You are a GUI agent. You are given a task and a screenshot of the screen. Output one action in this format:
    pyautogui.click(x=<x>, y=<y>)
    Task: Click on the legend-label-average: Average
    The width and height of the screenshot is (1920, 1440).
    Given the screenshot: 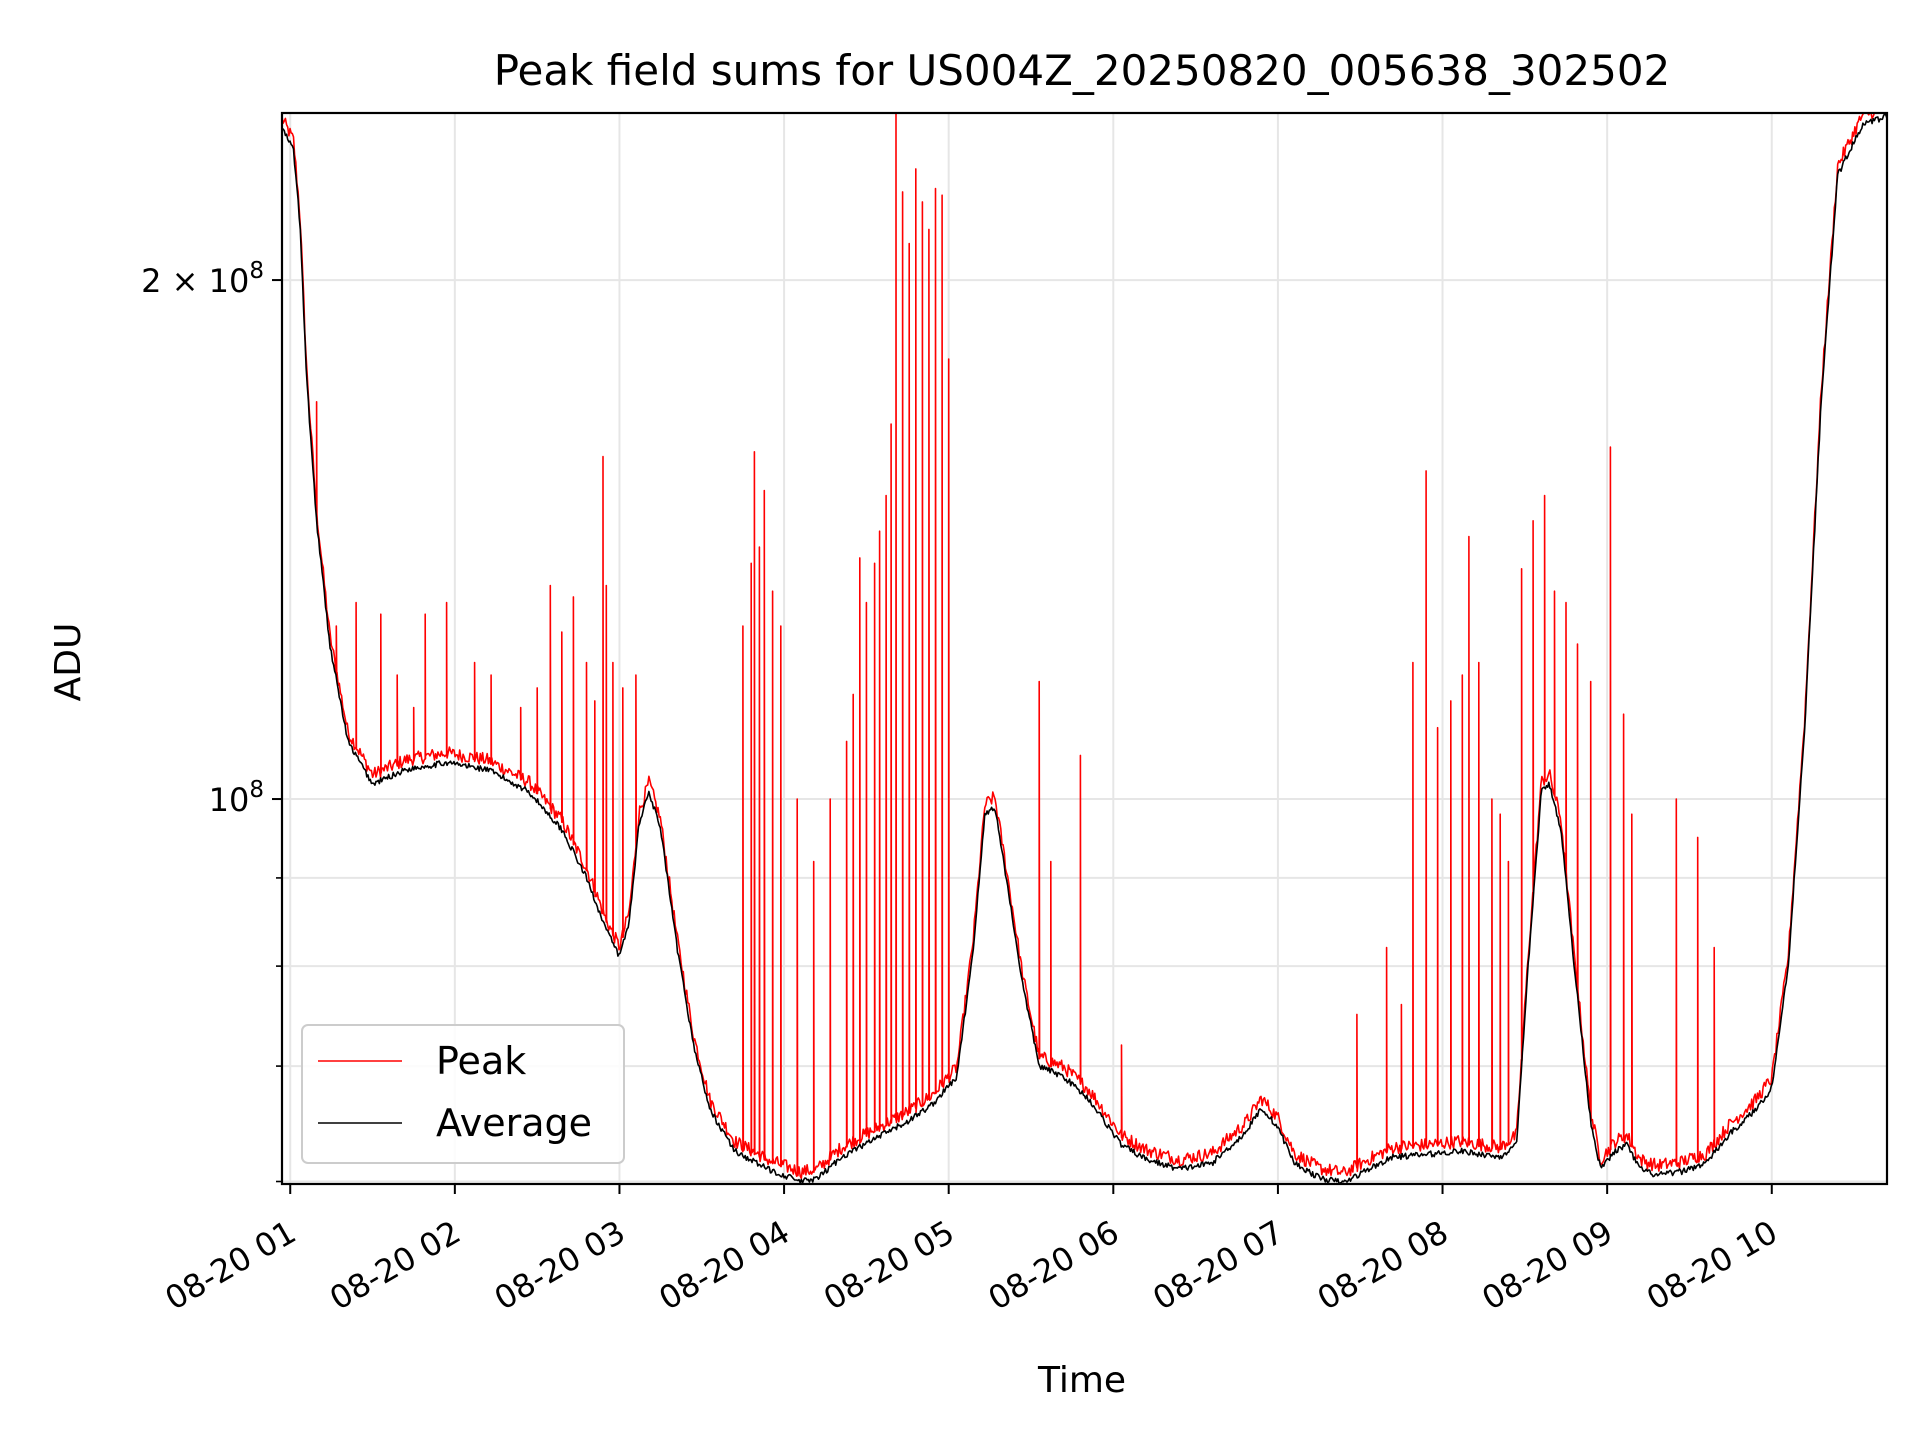 What is the action you would take?
    pyautogui.click(x=514, y=1123)
    